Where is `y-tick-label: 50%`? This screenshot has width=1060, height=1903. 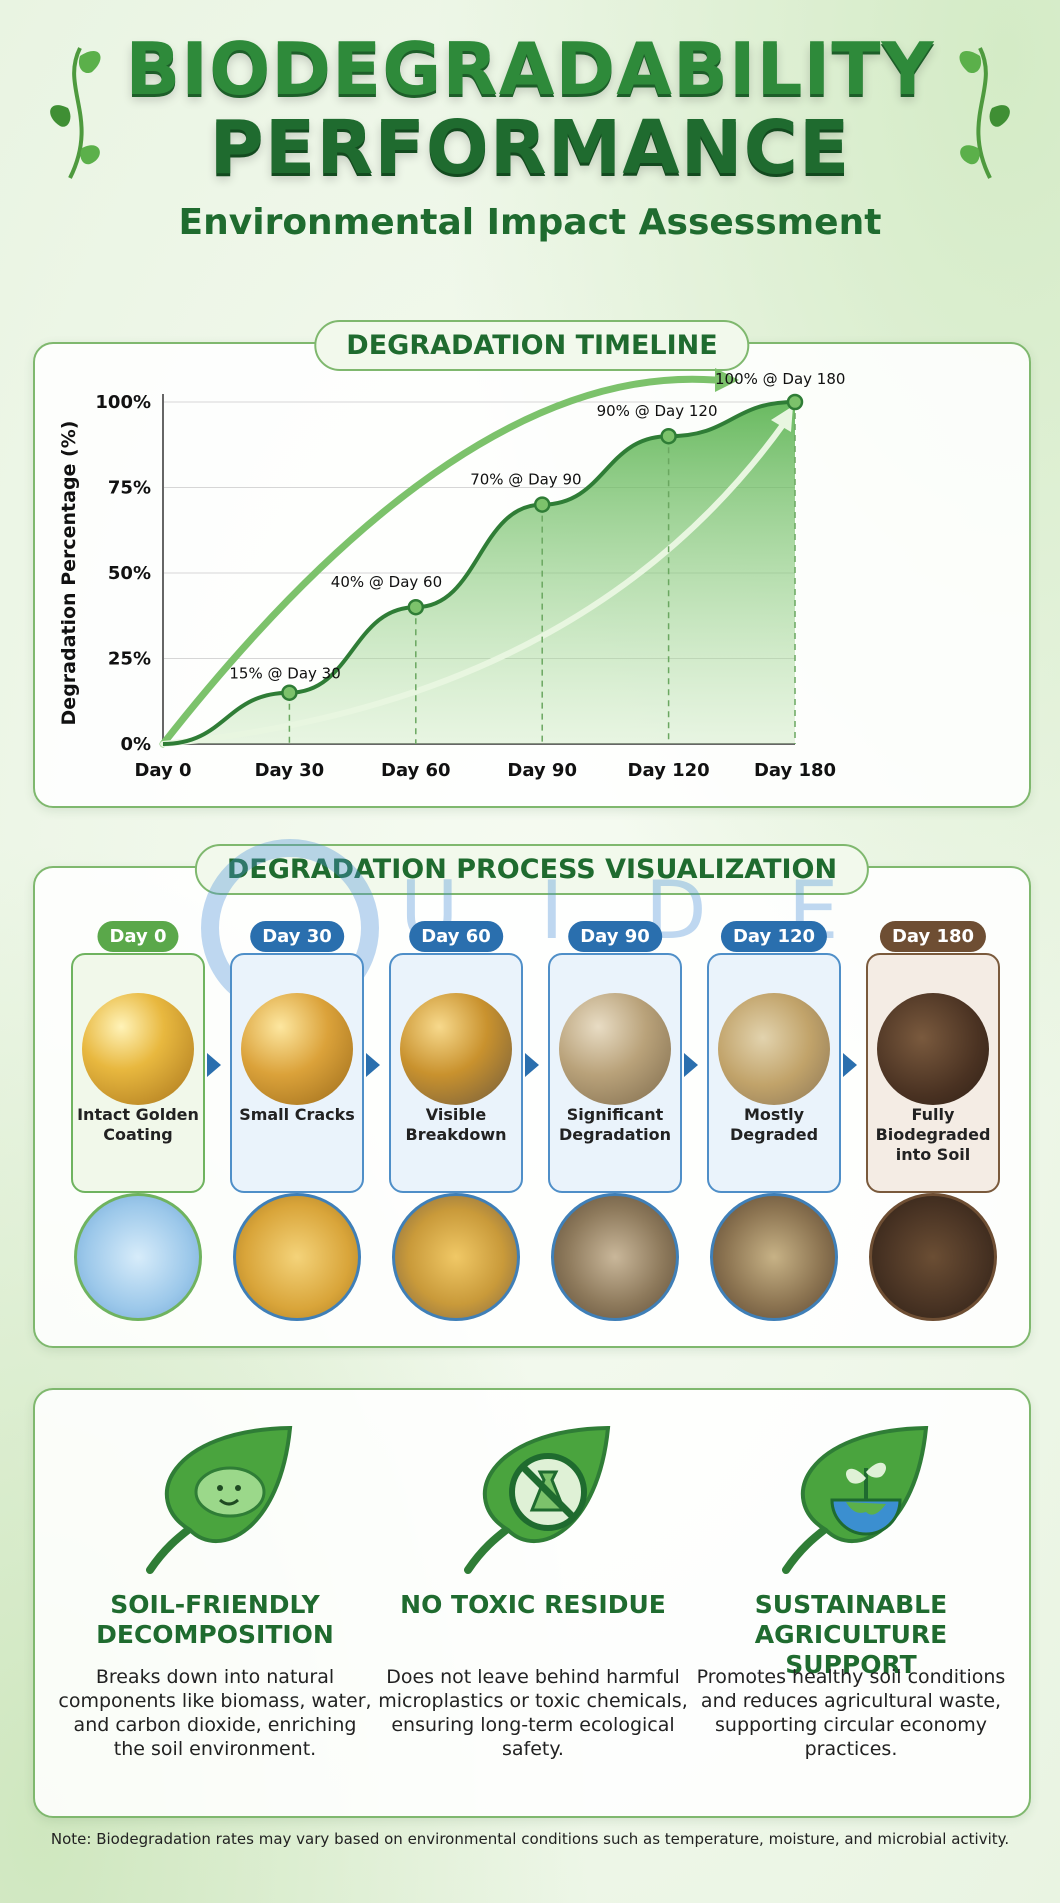 y-tick-label: 50% is located at coordinates (129, 573).